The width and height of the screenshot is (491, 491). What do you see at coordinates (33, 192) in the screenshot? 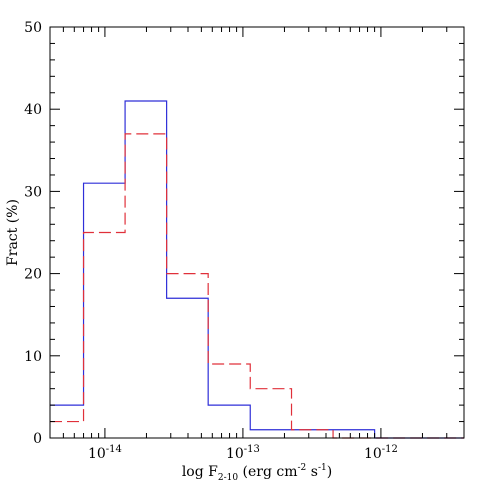
I see `y-tick-label: 30` at bounding box center [33, 192].